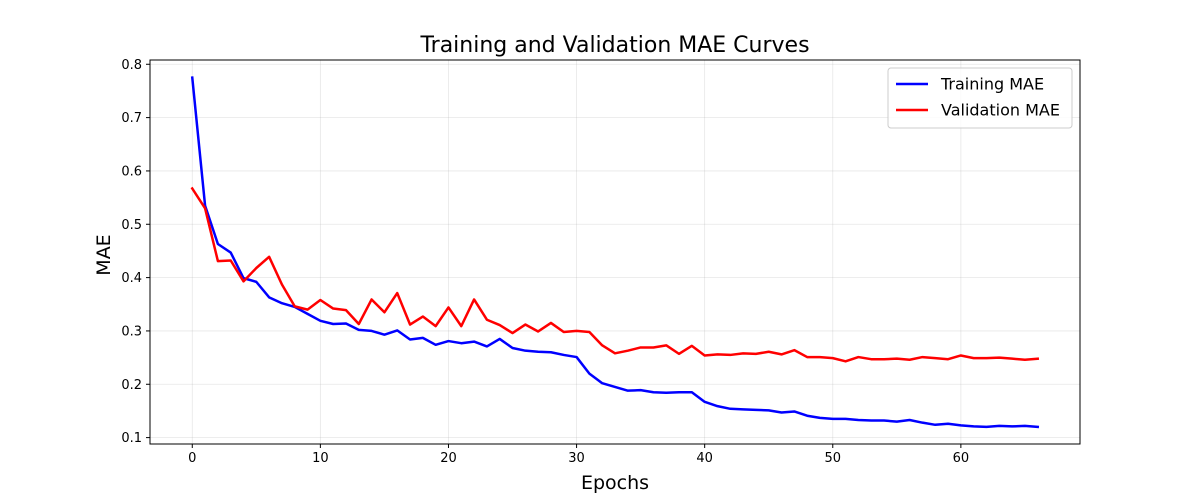  Describe the element at coordinates (576, 458) in the screenshot. I see `x-tick-label: 30` at that location.